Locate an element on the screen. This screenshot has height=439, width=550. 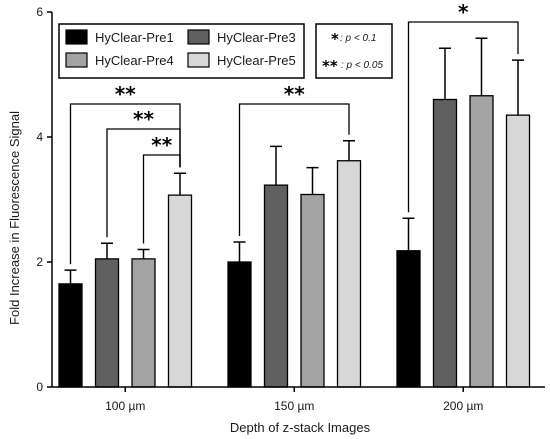
x-tick-label: 200 µm is located at coordinates (463, 406).